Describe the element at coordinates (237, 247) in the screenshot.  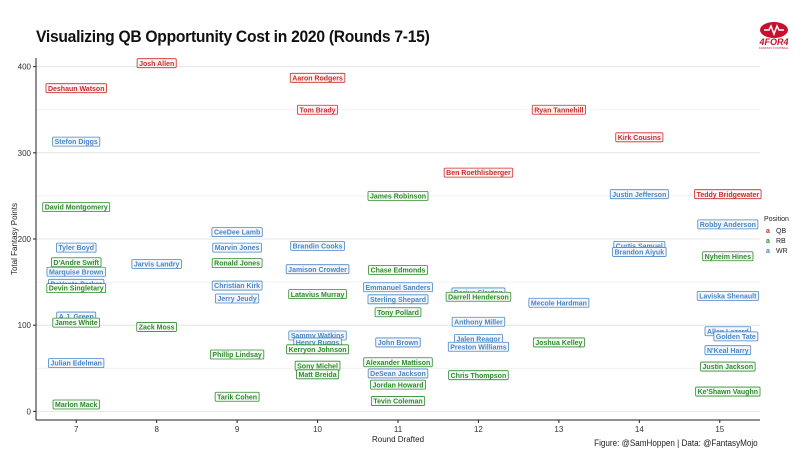
I see `data-label-wr: Marvin Jones` at that location.